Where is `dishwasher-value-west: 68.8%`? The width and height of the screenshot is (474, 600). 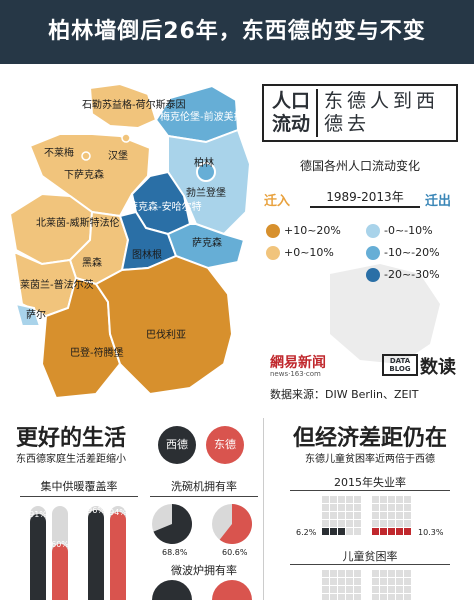 dishwasher-value-west: 68.8% is located at coordinates (175, 552).